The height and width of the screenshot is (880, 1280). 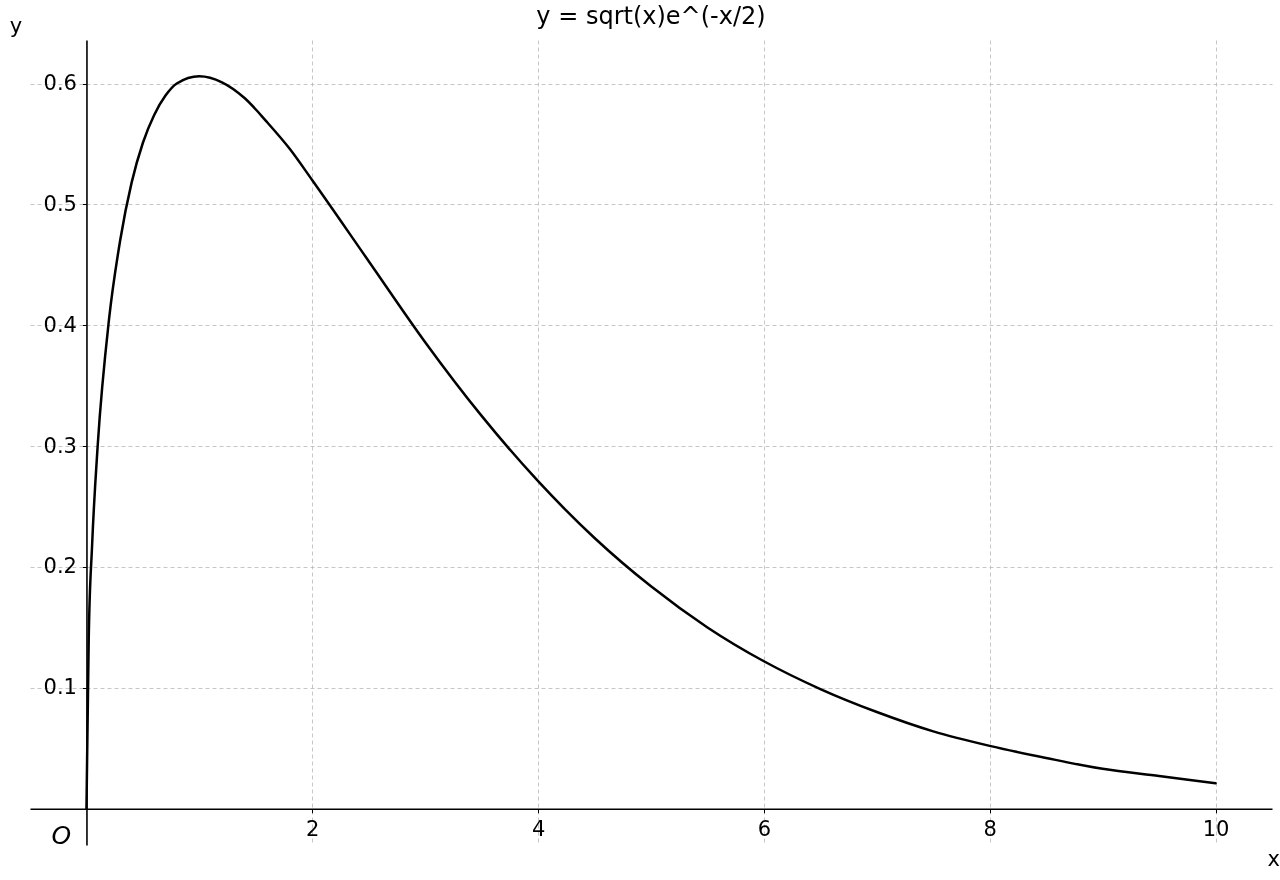 I want to click on x-tick-label: 6, so click(x=764, y=829).